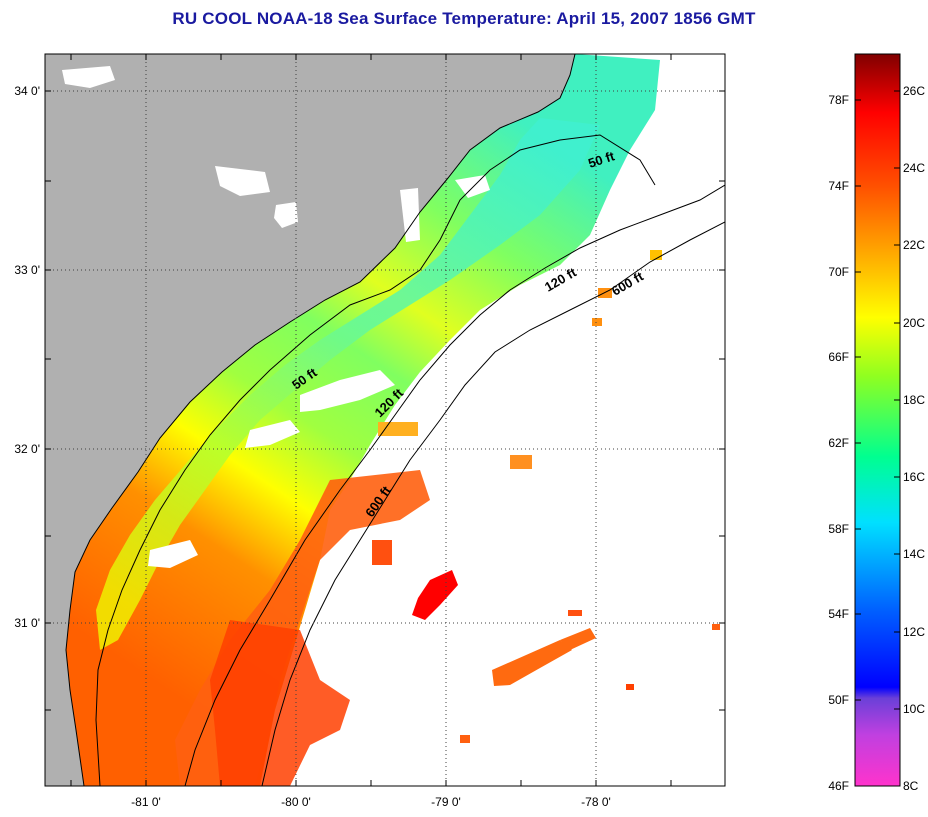 This screenshot has width=928, height=817. Describe the element at coordinates (27, 91) in the screenshot. I see `lat-label-34: 34 0'` at that location.